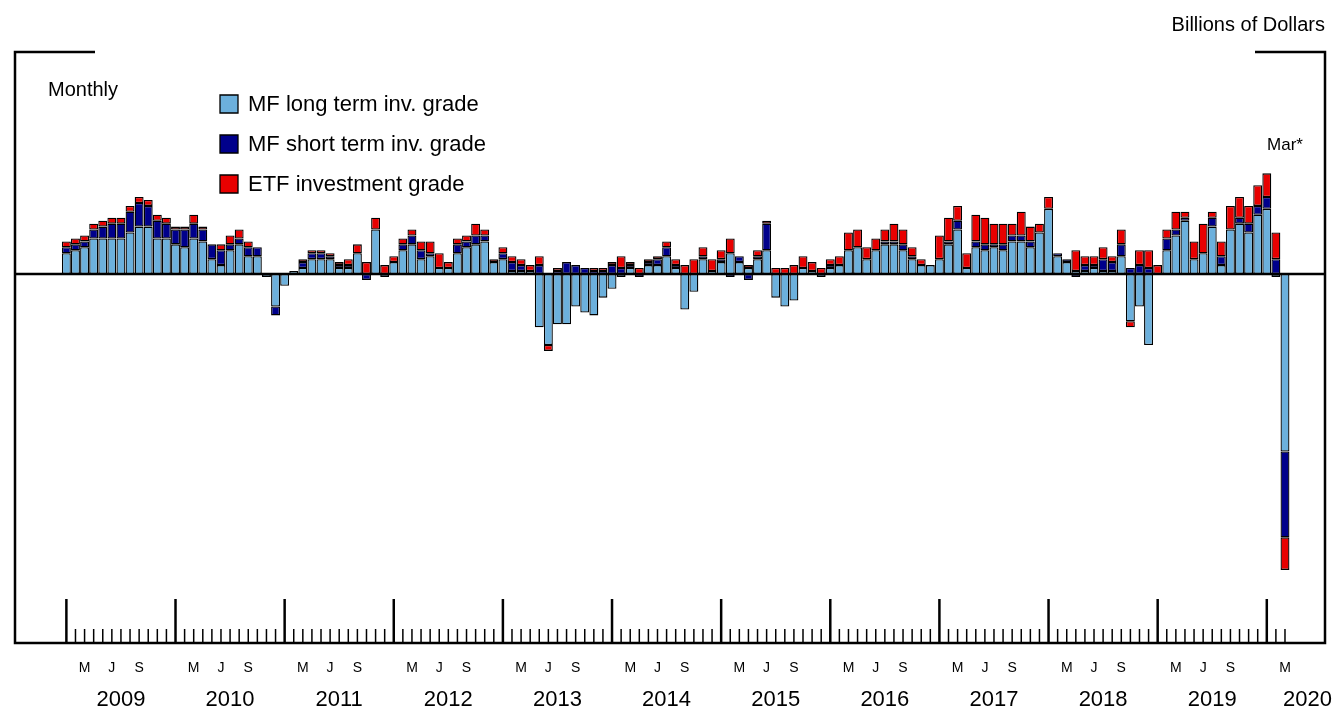  I want to click on legend-label: MF short term inv. grade, so click(367, 144).